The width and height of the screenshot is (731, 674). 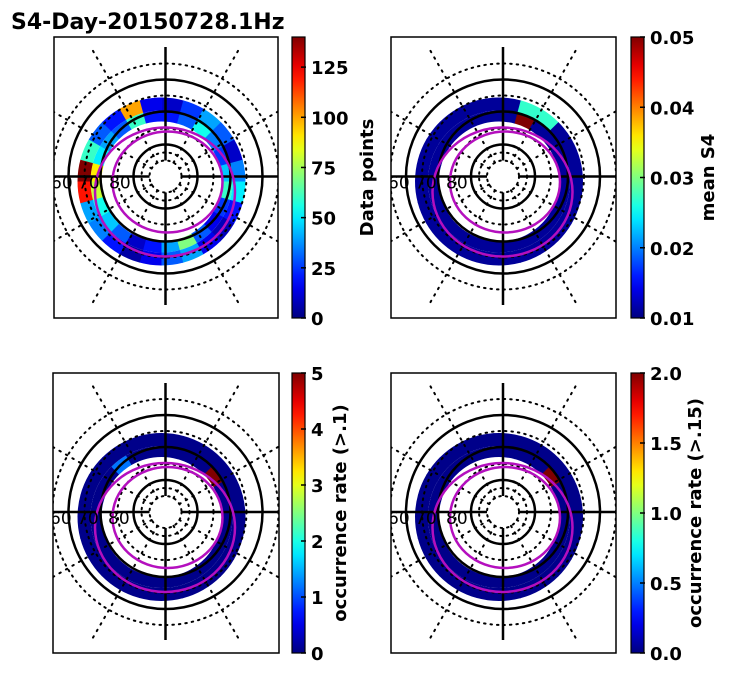 What do you see at coordinates (672, 249) in the screenshot?
I see `colorbar-tick-label: 0.02` at bounding box center [672, 249].